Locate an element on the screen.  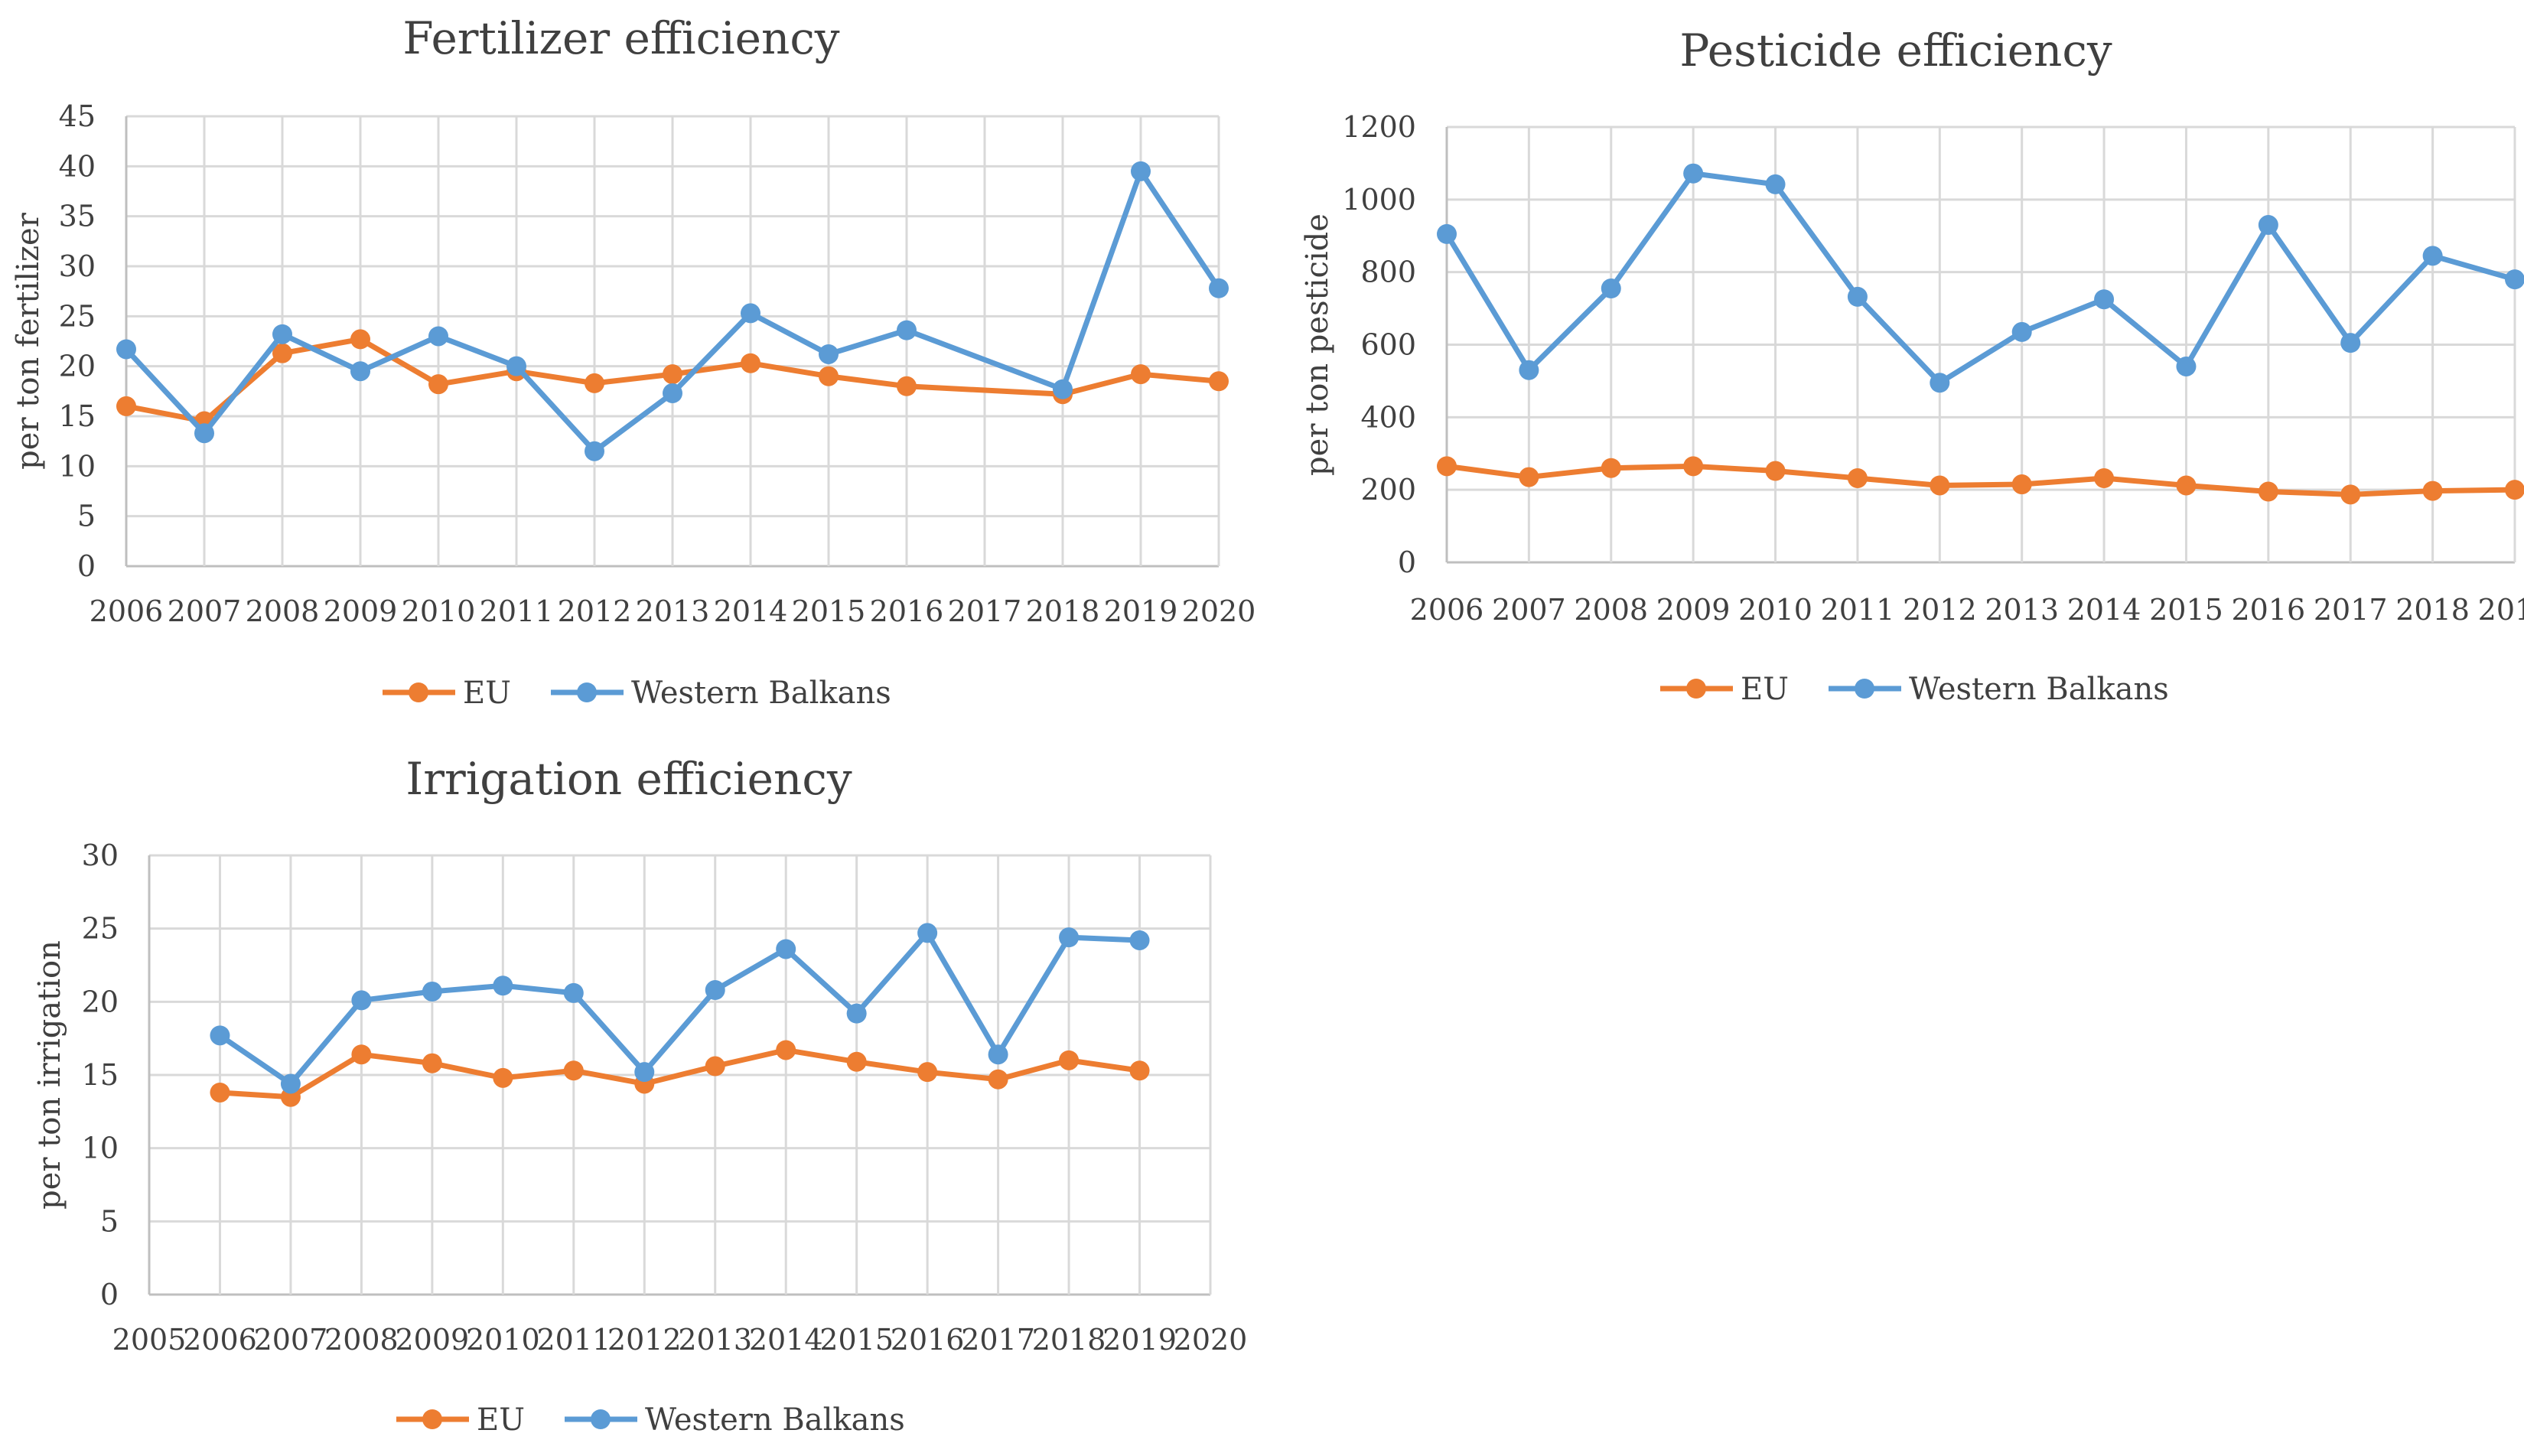
fert-xtick-label: 2006 is located at coordinates (127, 611).